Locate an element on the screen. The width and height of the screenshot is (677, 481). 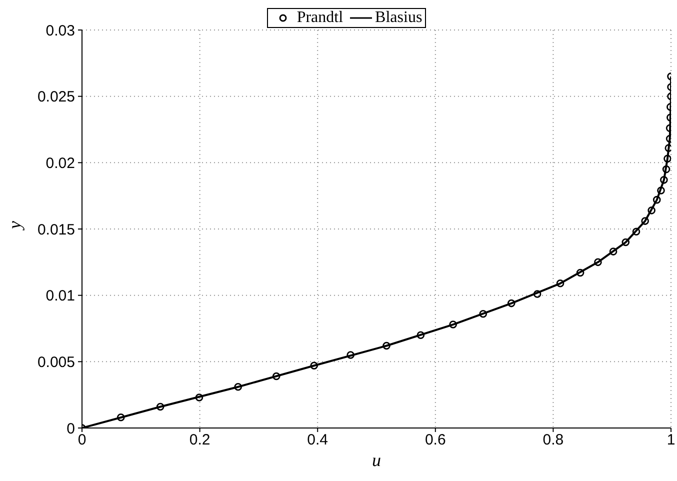
y-tick-label: 0.025 is located at coordinates (56, 97).